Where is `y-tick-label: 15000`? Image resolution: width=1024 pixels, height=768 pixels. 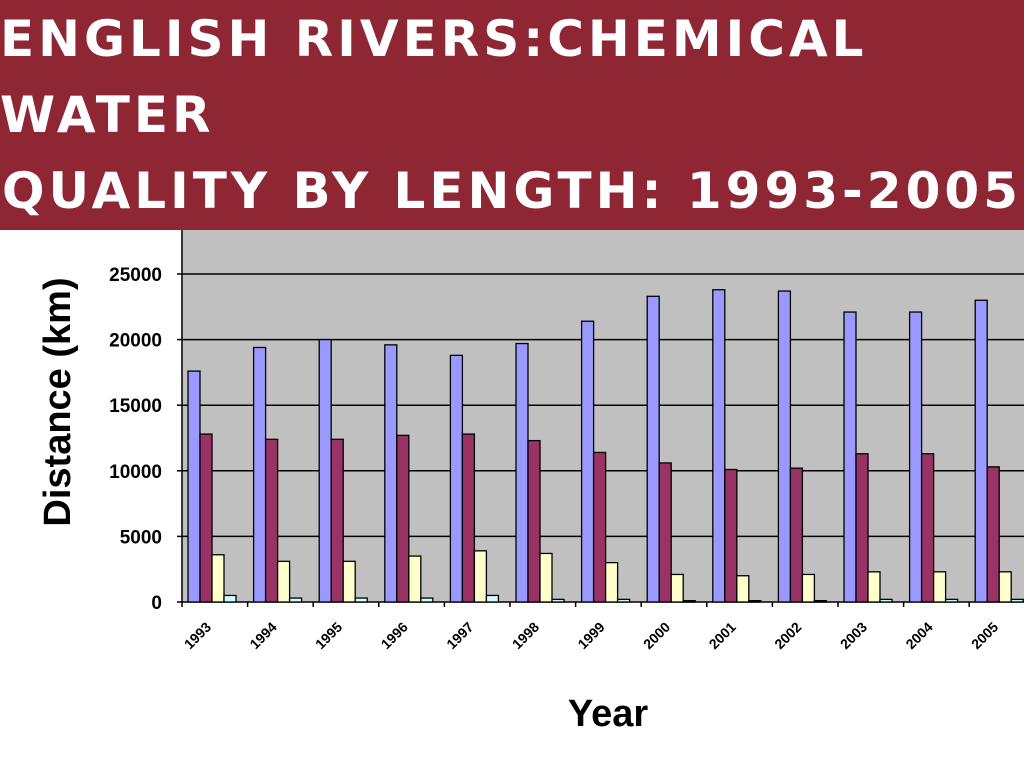
y-tick-label: 15000 is located at coordinates (135, 406).